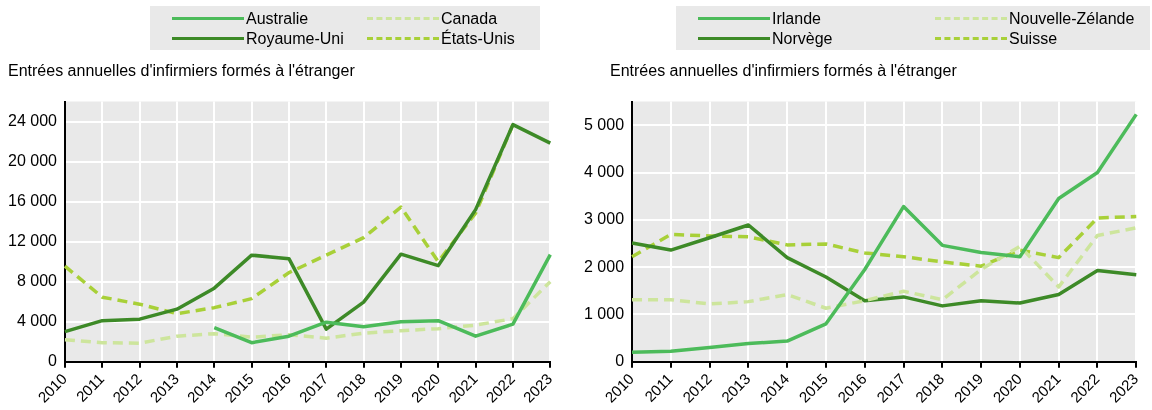 This screenshot has width=1152, height=410. I want to click on y-tick-label: 3 000, so click(604, 219).